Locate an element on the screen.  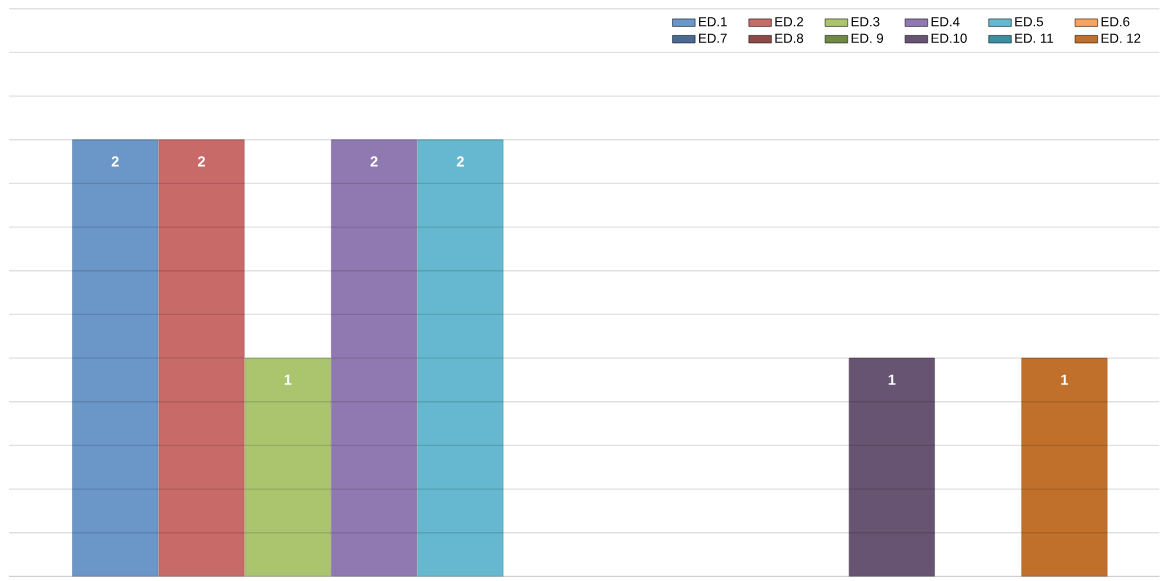
legend-label: ED.8 is located at coordinates (789, 38).